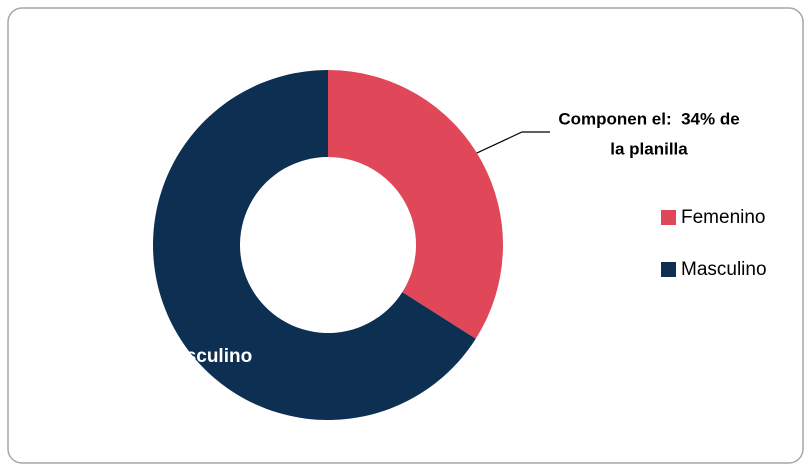  I want to click on data-label: Masculino, so click(205, 356).